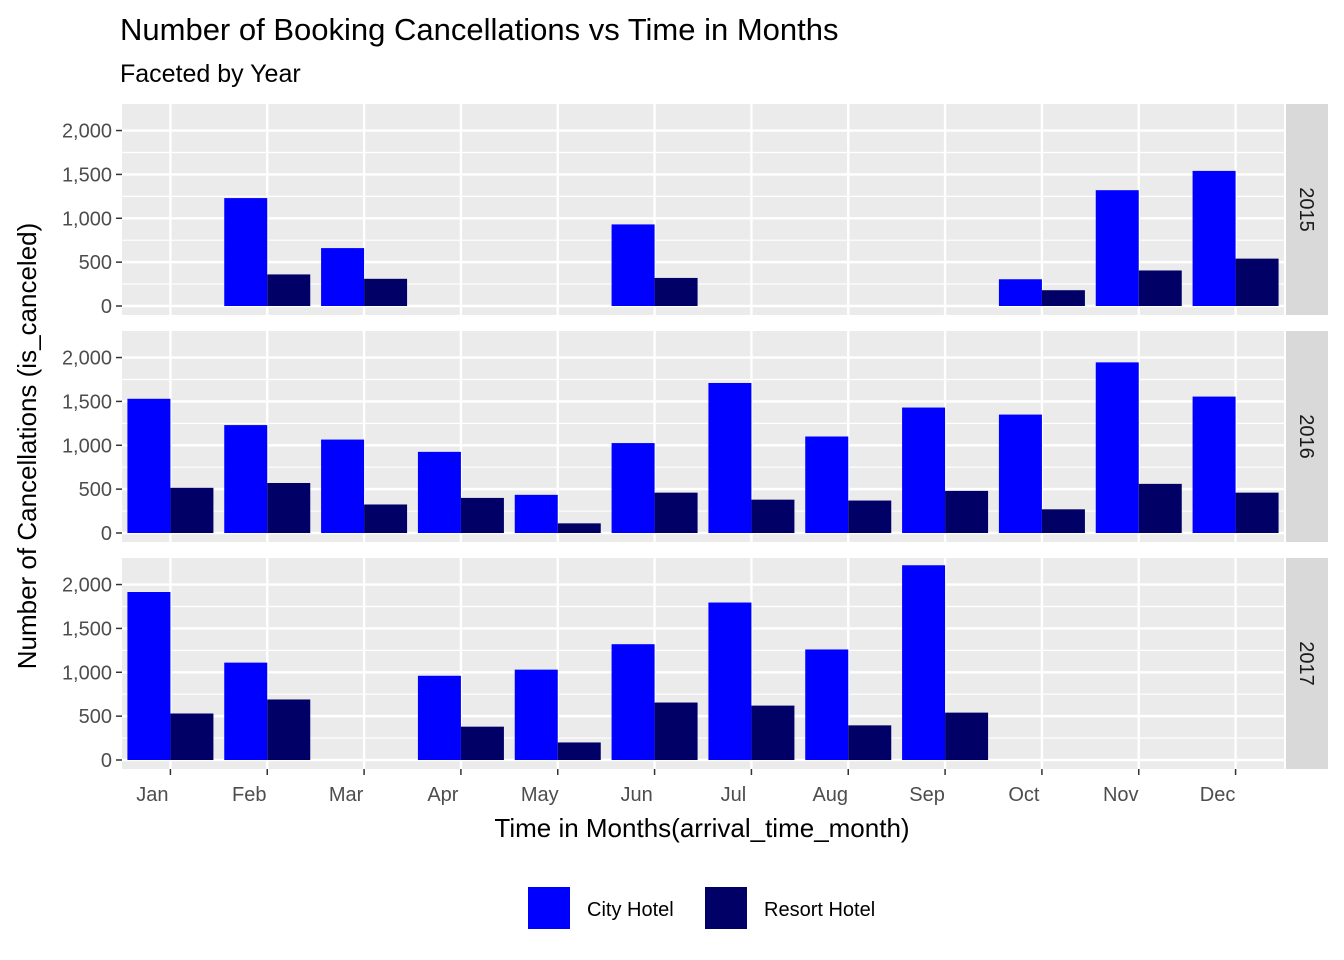  What do you see at coordinates (967, 736) in the screenshot?
I see `bar-2017-sep-resort-hotel` at bounding box center [967, 736].